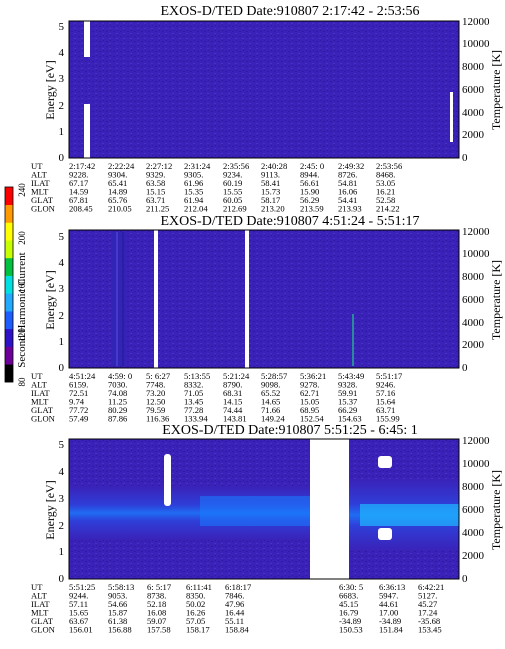 The image size is (505, 649). What do you see at coordinates (195, 621) in the screenshot?
I see `ephemeris-value: 57.05` at bounding box center [195, 621].